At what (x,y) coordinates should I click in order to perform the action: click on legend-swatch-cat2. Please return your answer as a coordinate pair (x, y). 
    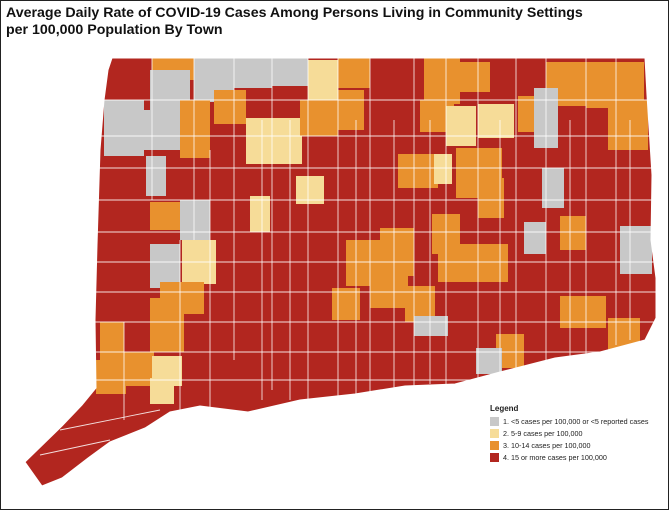
    Looking at the image, I should click on (494, 433).